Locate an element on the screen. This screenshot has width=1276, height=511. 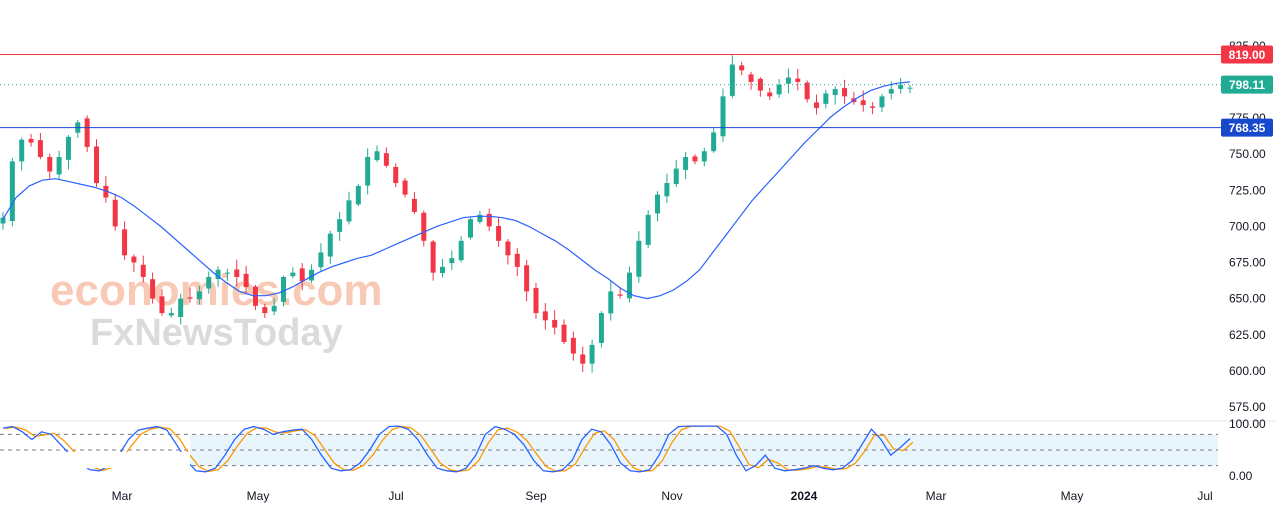
price-tick-label: 600.00 is located at coordinates (1247, 371).